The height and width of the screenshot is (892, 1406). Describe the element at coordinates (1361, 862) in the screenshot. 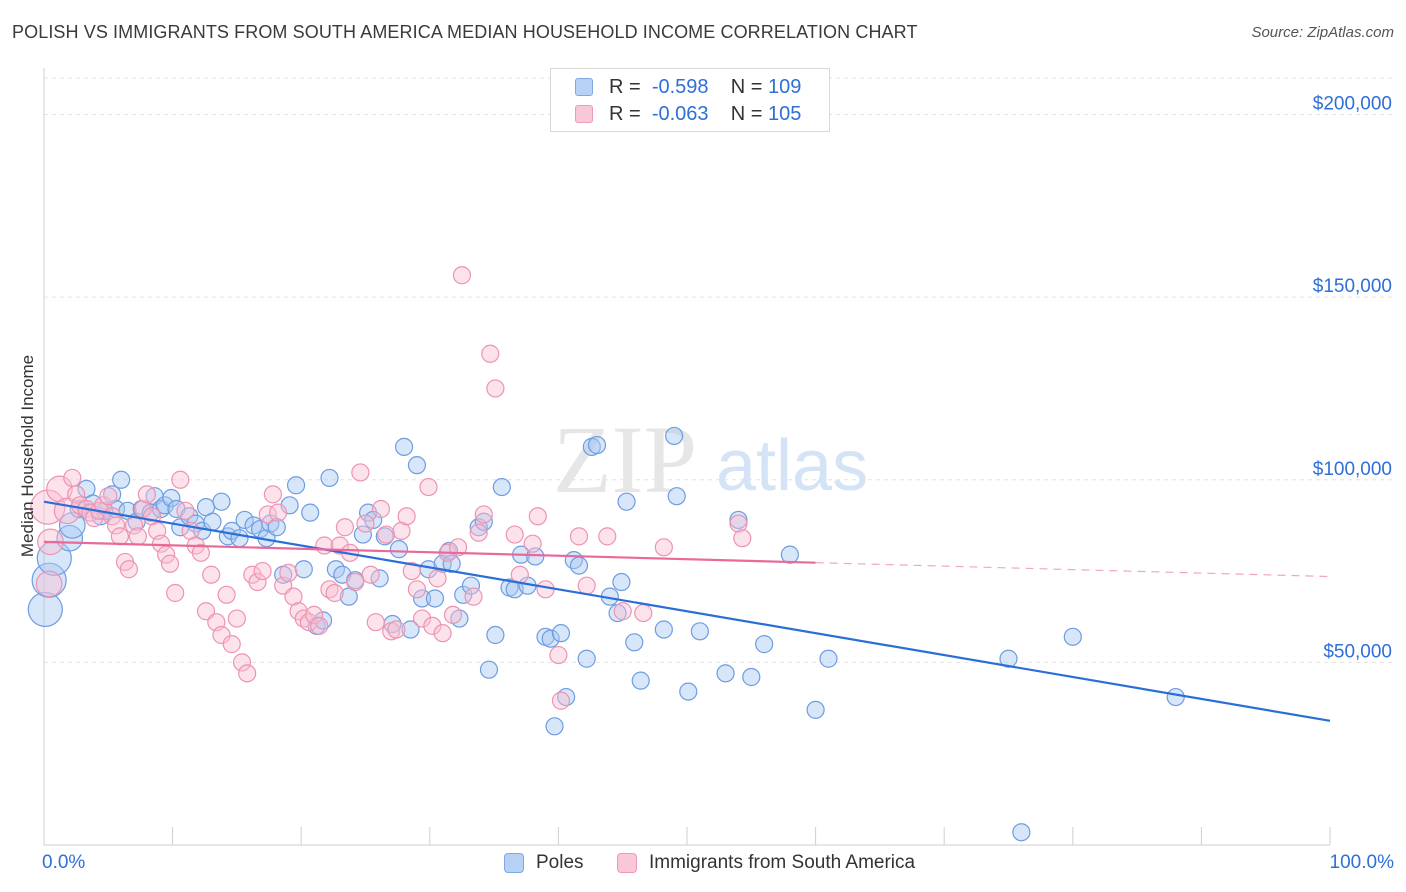

I see `x-axis-max-label: 100.0%` at that location.